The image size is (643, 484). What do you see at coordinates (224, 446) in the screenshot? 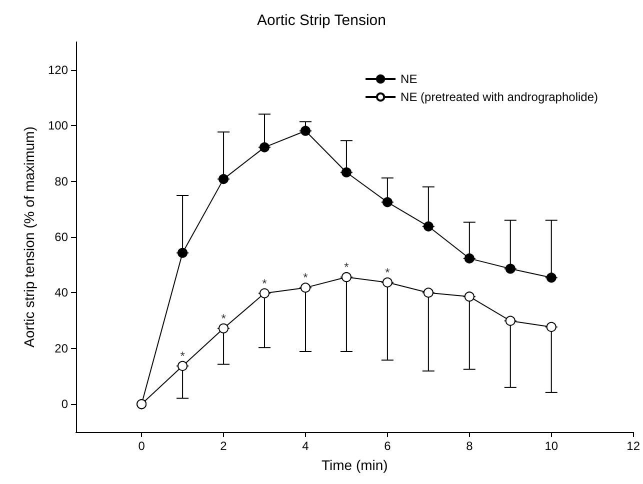
I see `x-tick-label: 2` at bounding box center [224, 446].